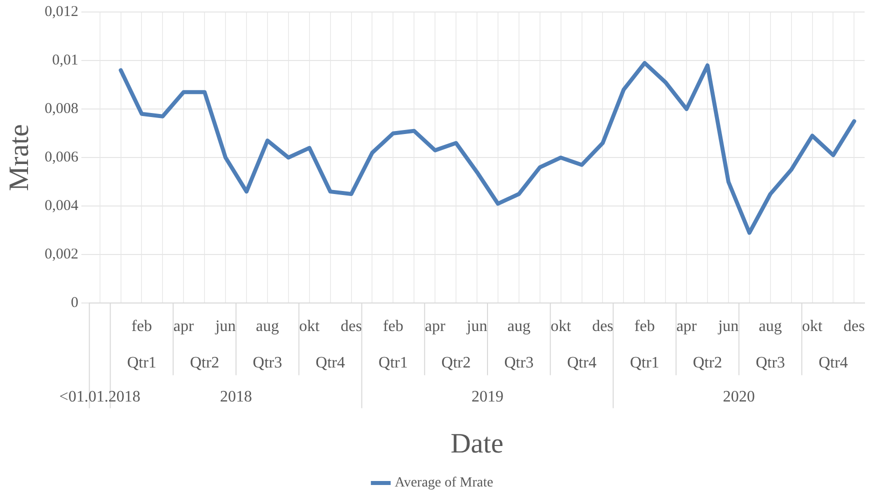 The height and width of the screenshot is (500, 879). What do you see at coordinates (61, 12) in the screenshot?
I see `y-tick-label: 0,012` at bounding box center [61, 12].